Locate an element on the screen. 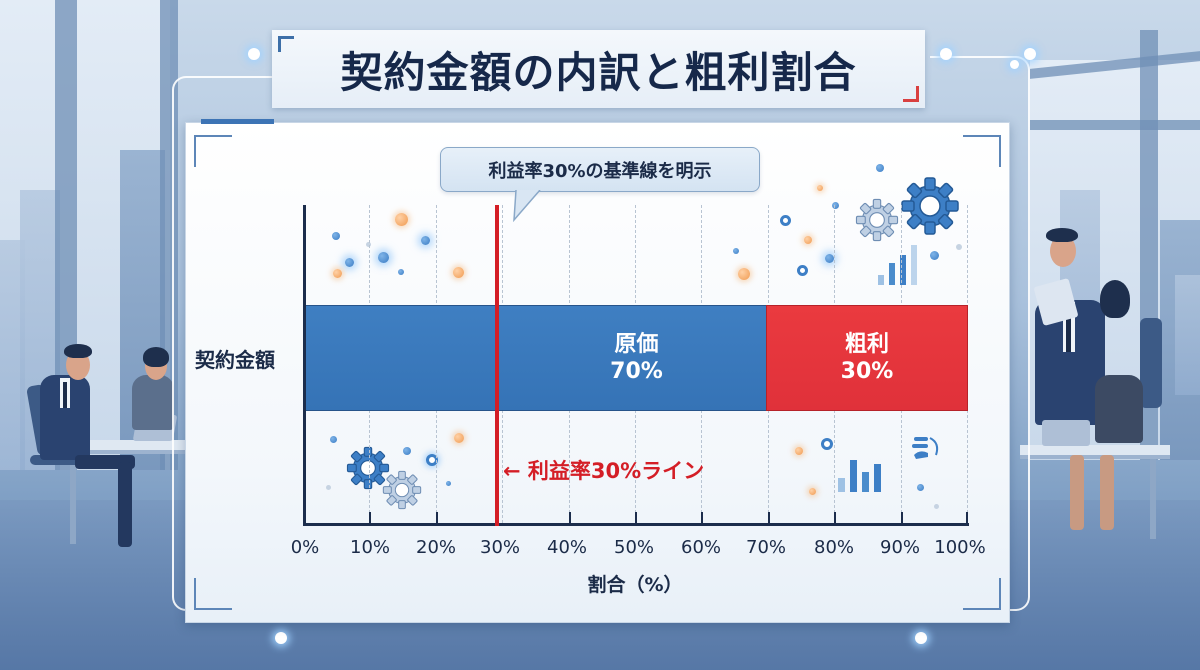  bar-segment-cost: 原価 70% is located at coordinates (536, 358).